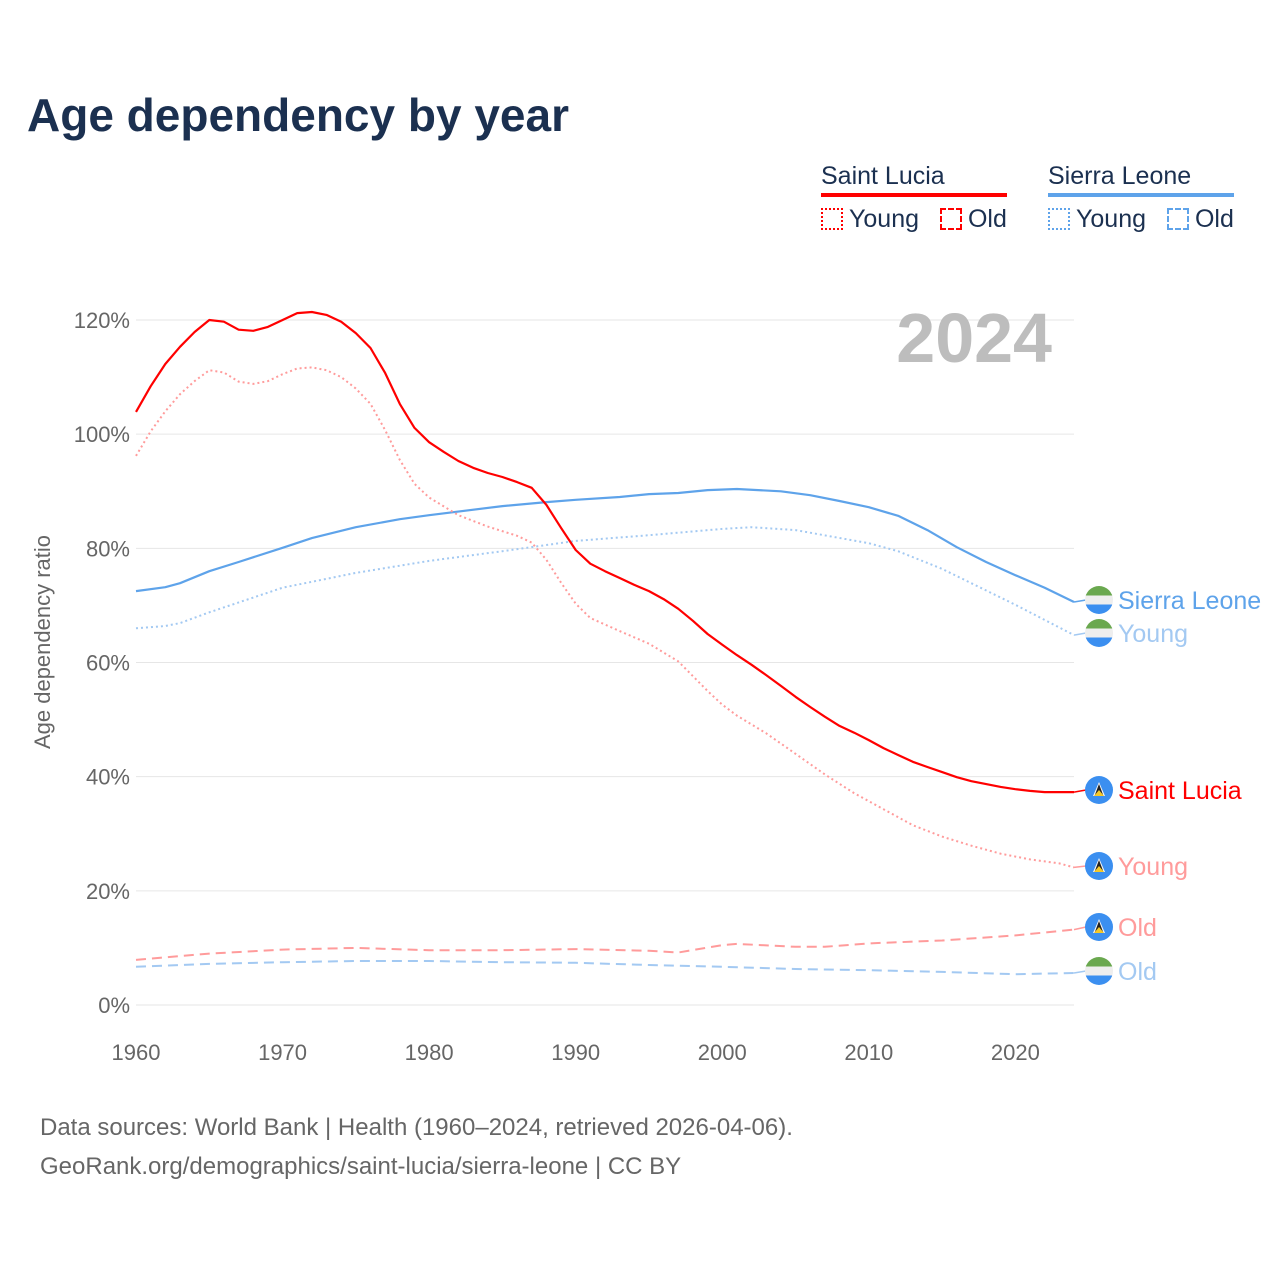  I want to click on series-end-label: Saint Lucia, so click(1180, 791).